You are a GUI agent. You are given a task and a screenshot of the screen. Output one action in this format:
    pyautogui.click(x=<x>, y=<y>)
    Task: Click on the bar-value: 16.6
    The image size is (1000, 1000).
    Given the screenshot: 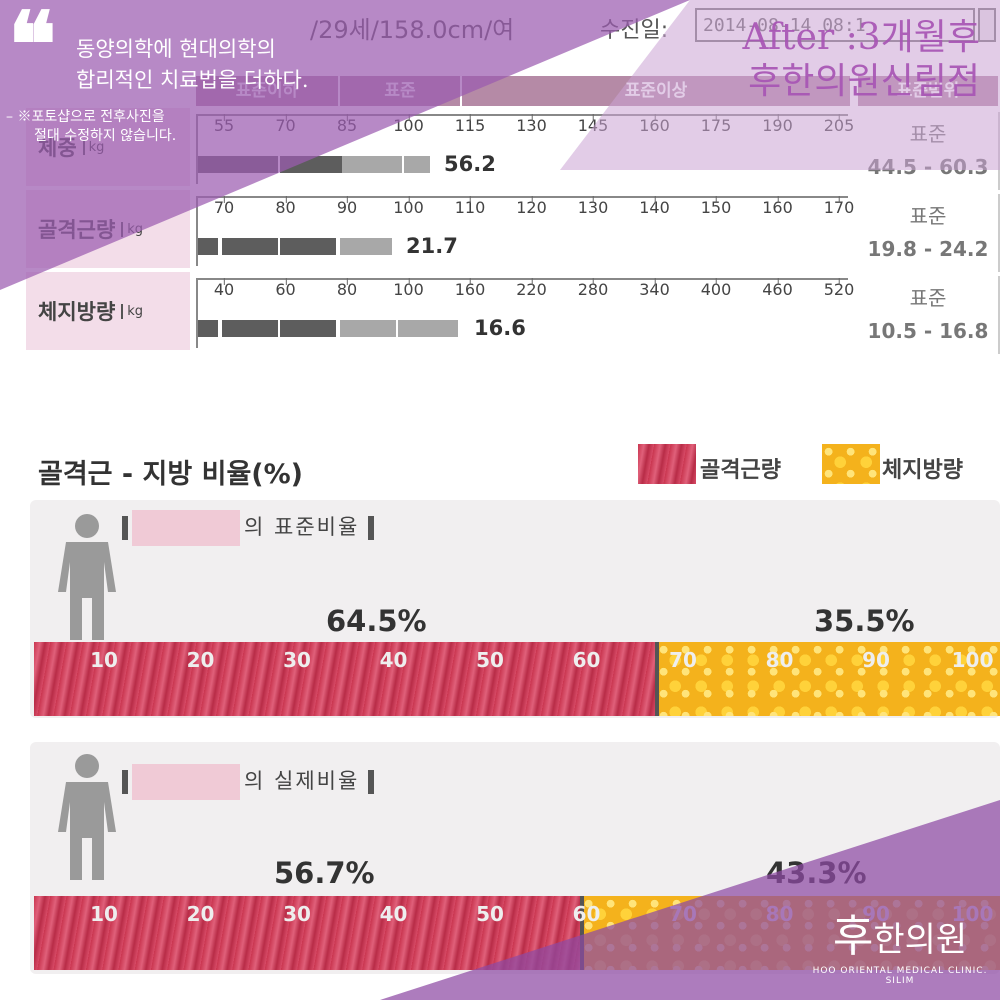 What is the action you would take?
    pyautogui.click(x=500, y=328)
    